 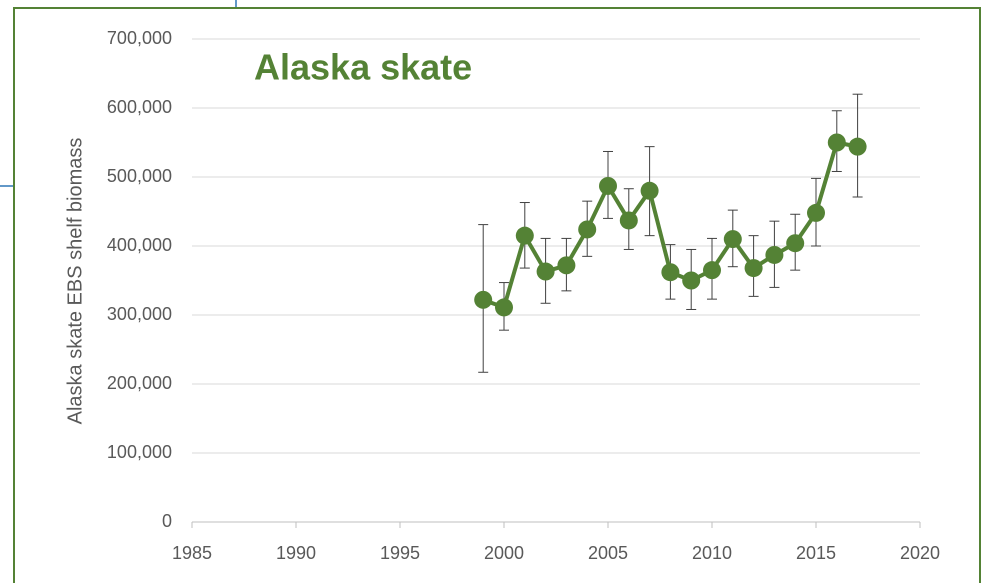 What do you see at coordinates (920, 553) in the screenshot?
I see `x-tick-label: 2020` at bounding box center [920, 553].